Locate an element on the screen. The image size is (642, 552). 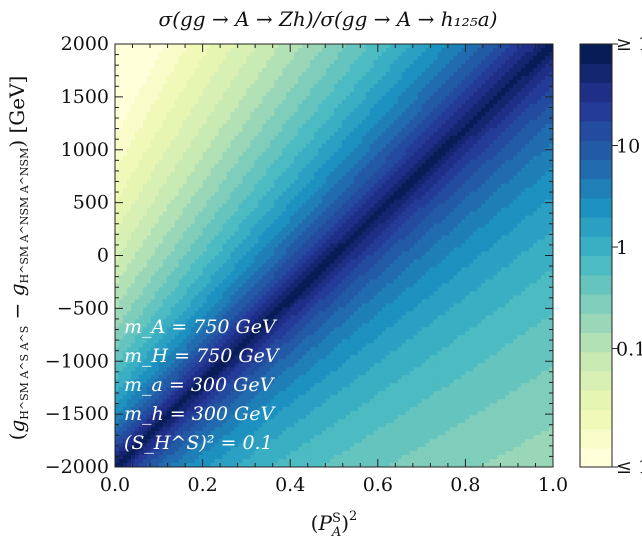
colorbar-tick-label: 10 is located at coordinates (628, 147).